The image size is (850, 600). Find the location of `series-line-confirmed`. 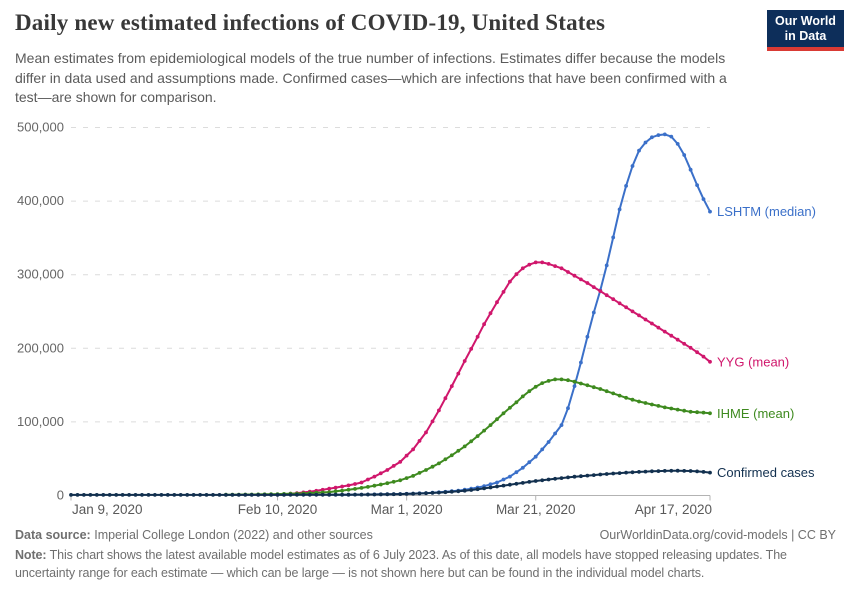

series-line-confirmed is located at coordinates (391, 482).